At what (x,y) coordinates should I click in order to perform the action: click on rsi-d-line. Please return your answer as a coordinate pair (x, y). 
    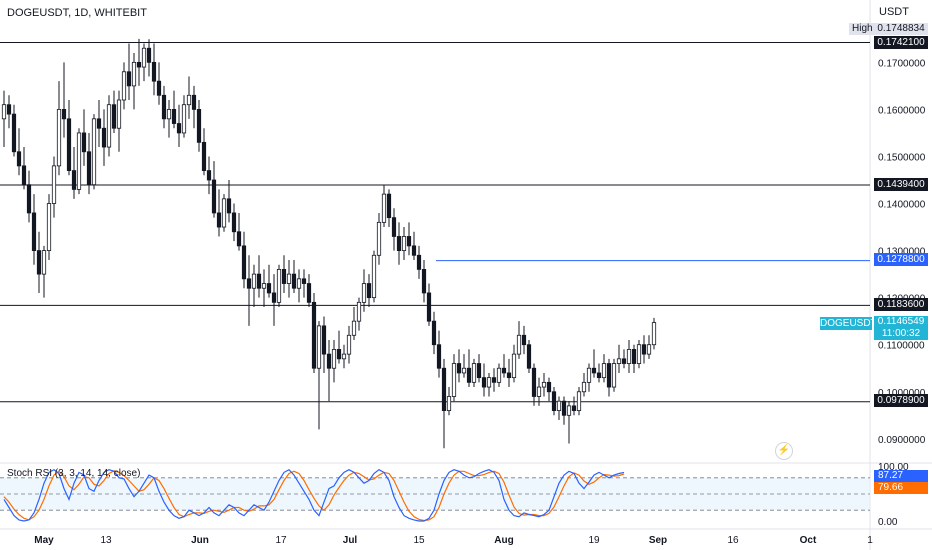
    Looking at the image, I should click on (314, 496).